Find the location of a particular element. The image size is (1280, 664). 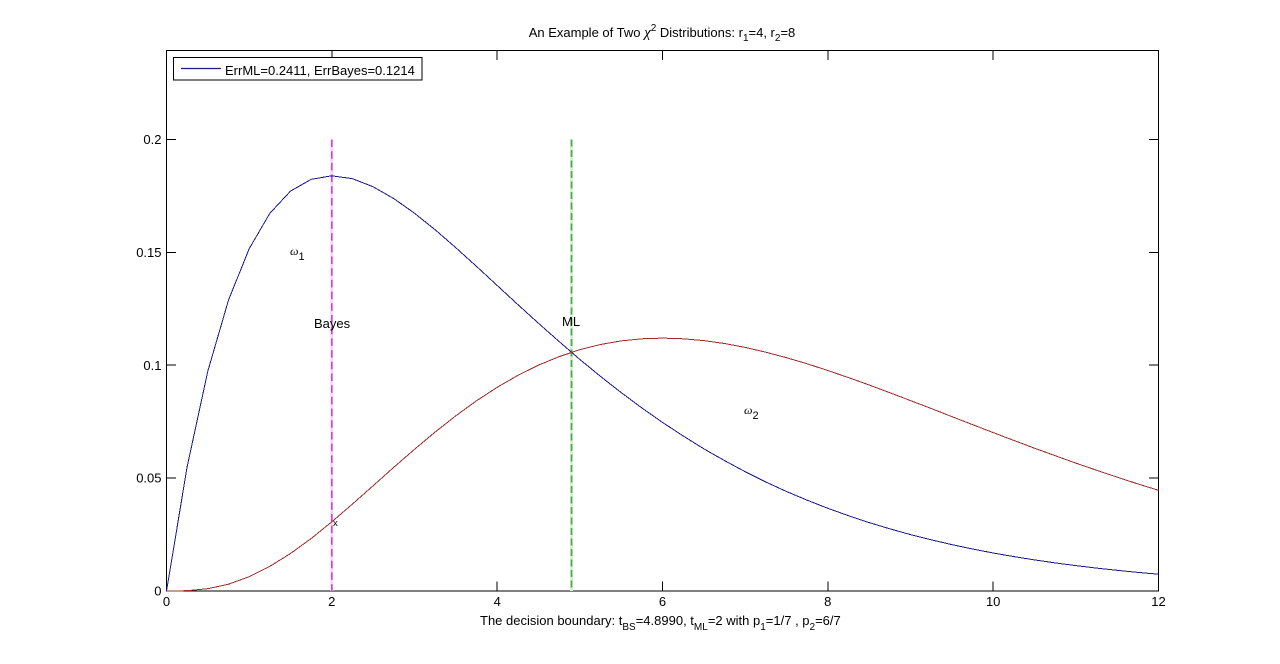

svg-text: 0.2 is located at coordinates (152, 139).